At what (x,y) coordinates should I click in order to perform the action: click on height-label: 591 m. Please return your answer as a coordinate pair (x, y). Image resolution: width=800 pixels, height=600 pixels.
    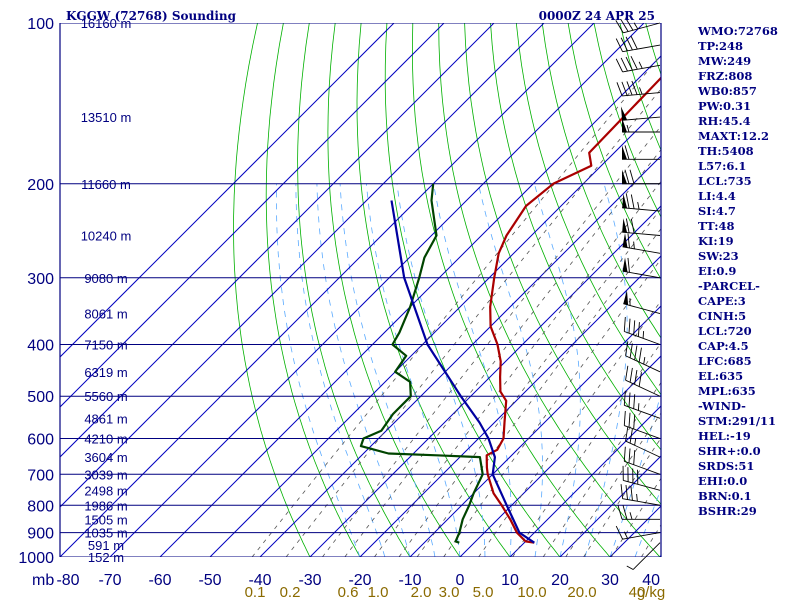
    Looking at the image, I should click on (106, 545).